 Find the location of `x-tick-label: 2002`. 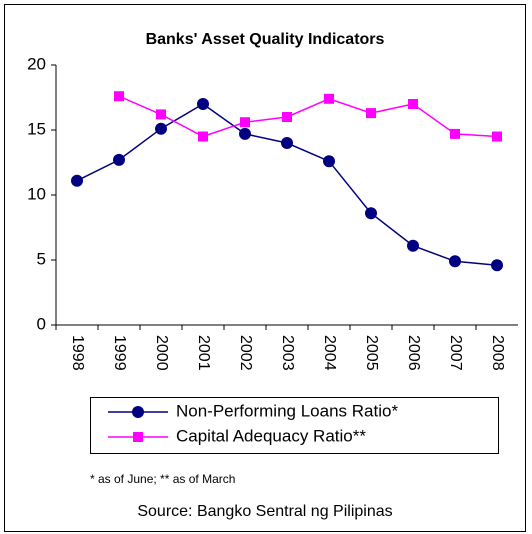

x-tick-label: 2002 is located at coordinates (245, 353).